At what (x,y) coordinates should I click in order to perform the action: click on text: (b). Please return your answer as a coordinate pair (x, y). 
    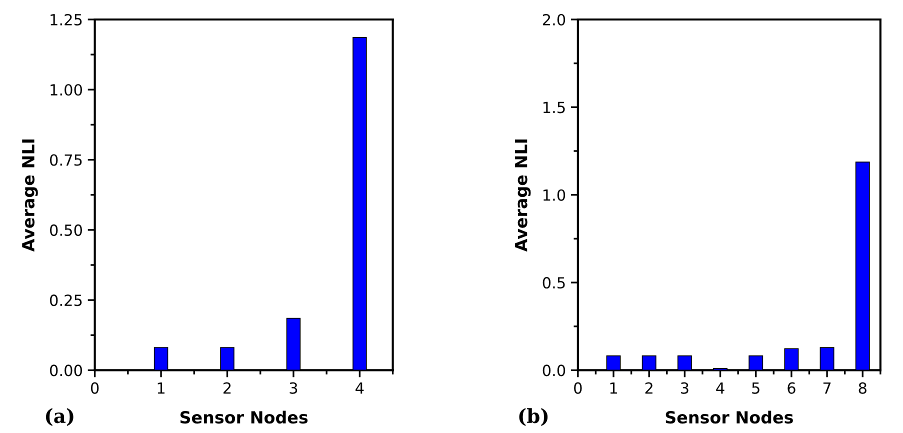
    Looking at the image, I should click on (533, 417).